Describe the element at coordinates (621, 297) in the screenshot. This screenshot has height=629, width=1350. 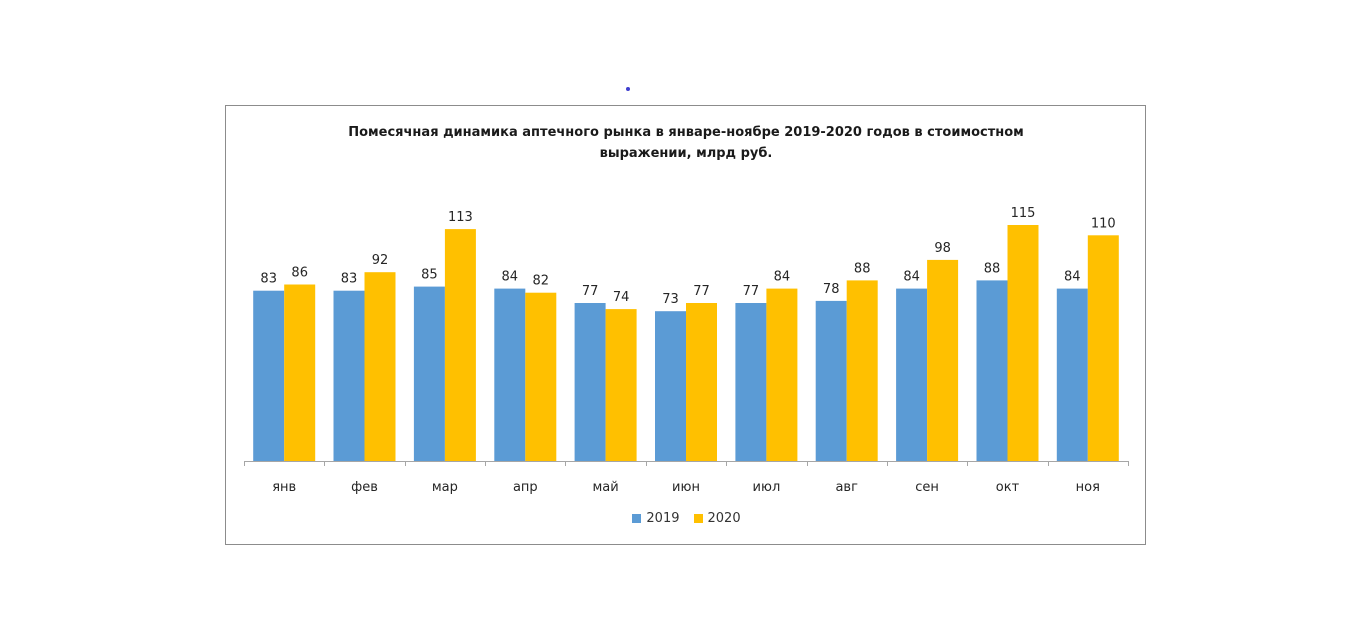
I see `data-label-2020-май: 74` at that location.